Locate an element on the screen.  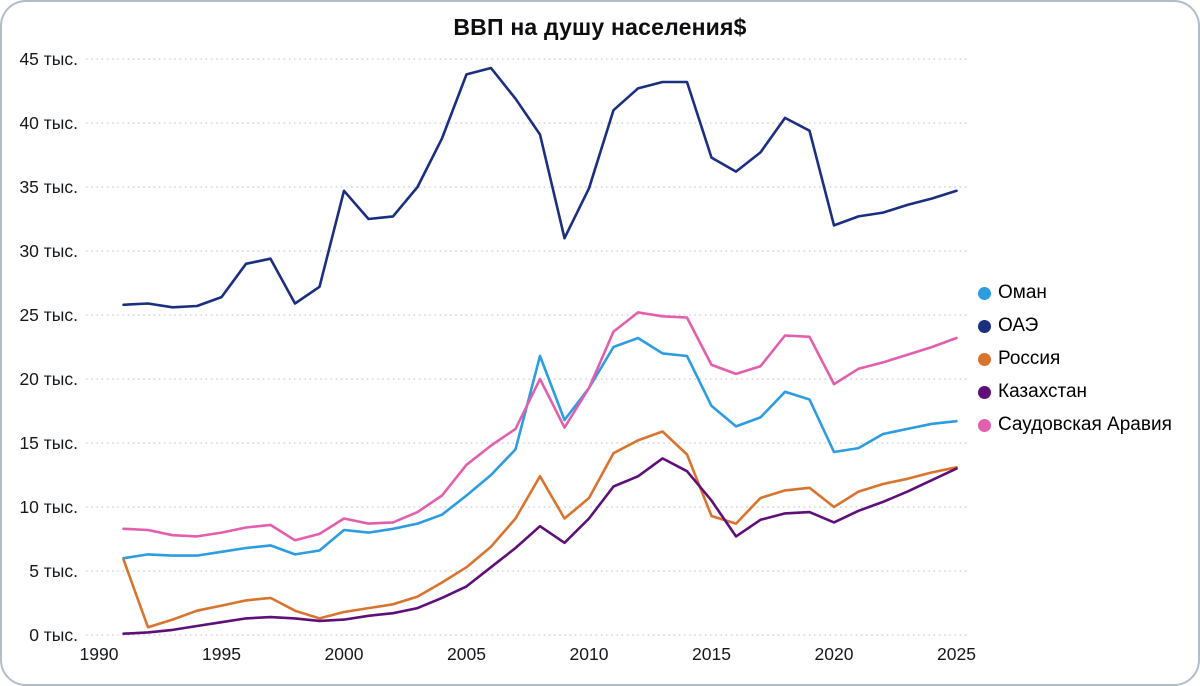
legend-label: Саудовская Аравия is located at coordinates (1085, 424).